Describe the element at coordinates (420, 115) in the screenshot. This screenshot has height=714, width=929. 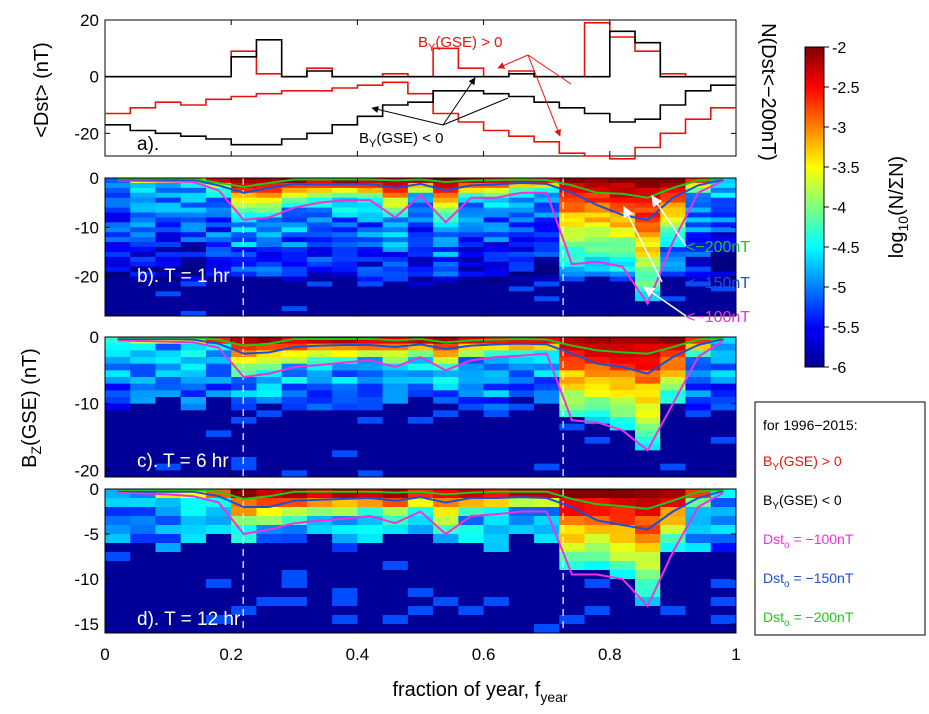
I see `series-line-mean_dst` at that location.